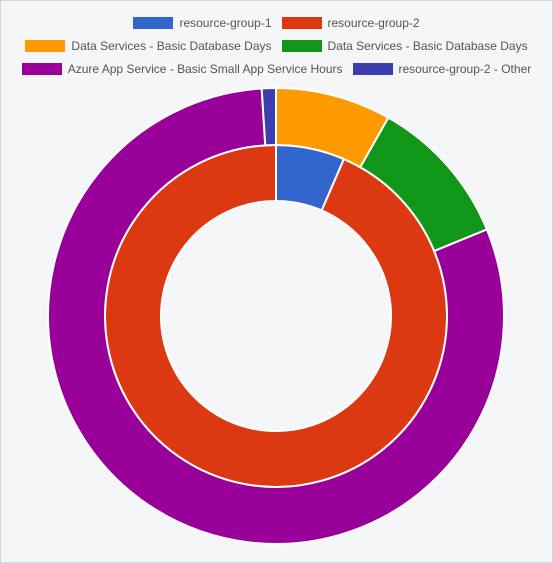 This screenshot has height=563, width=553. I want to click on legend-item-resource-group-2-other: resource-group-2 - Other, so click(442, 69).